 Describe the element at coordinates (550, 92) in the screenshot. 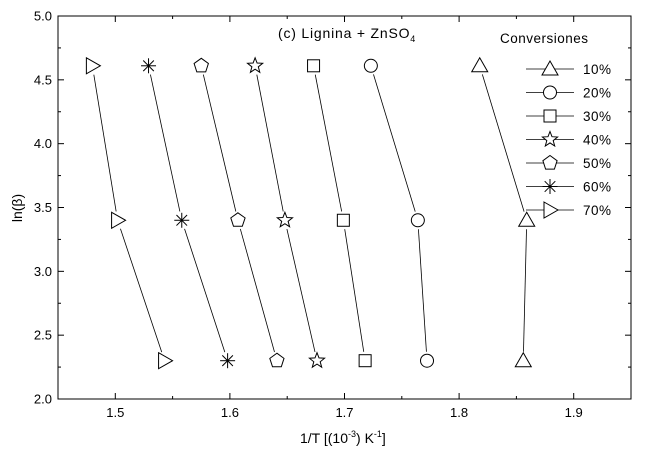

I see `legend-marker-20pct` at that location.